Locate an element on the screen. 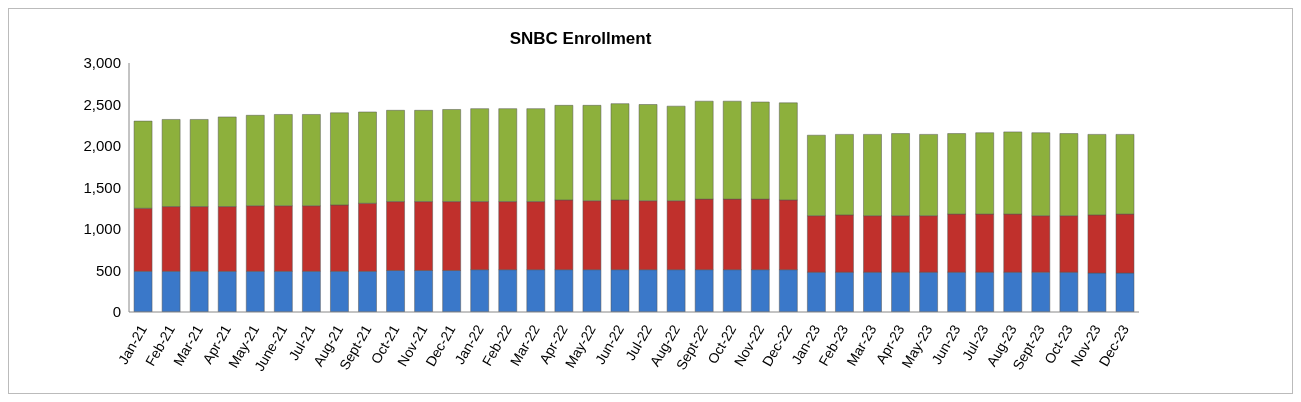 This screenshot has width=1301, height=402. y-tick-label: 1,500 is located at coordinates (102, 187).